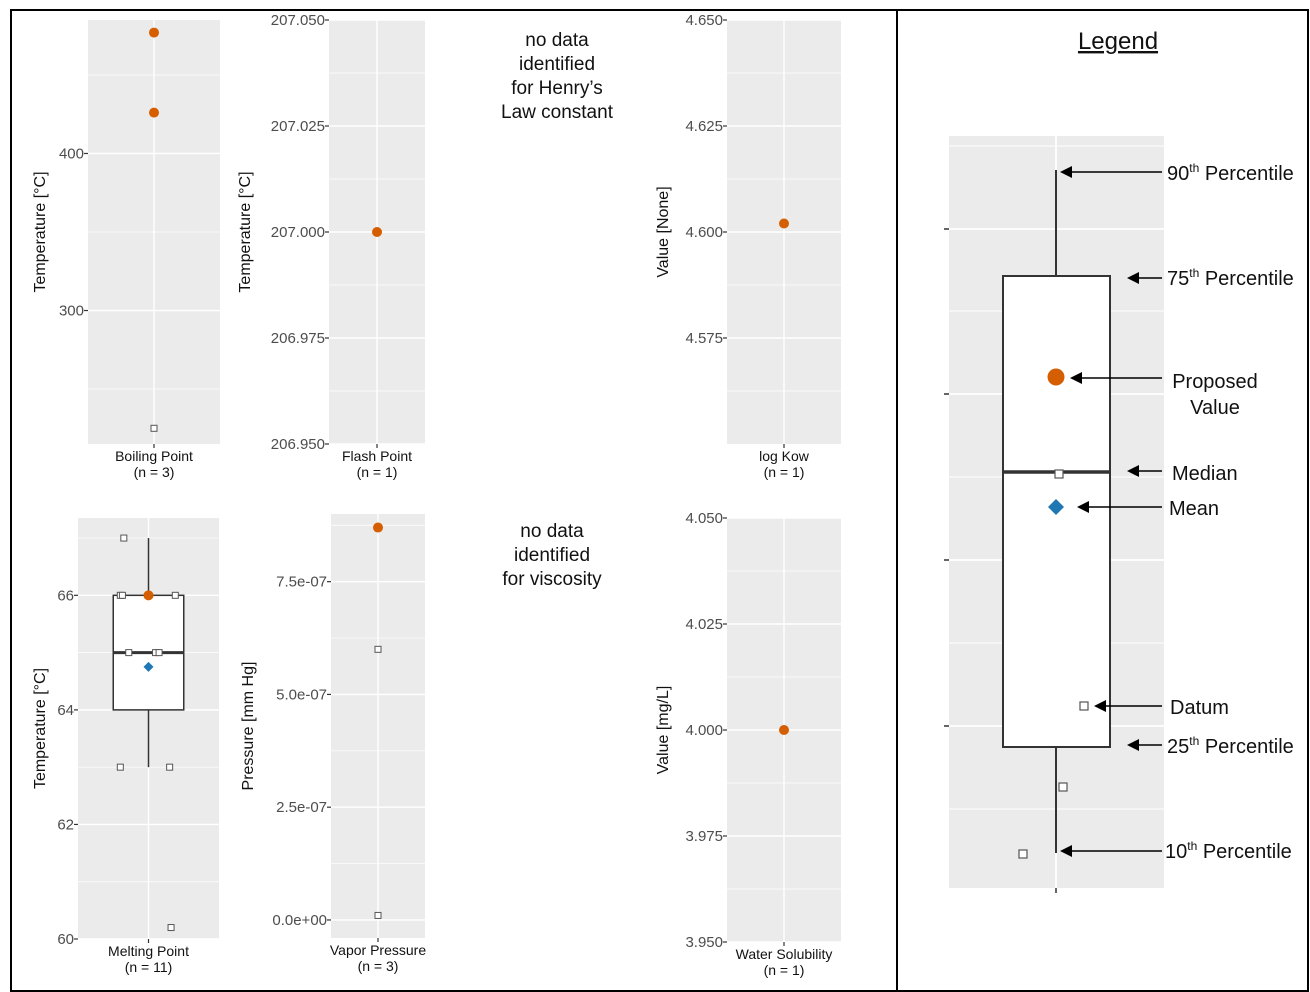 The height and width of the screenshot is (992, 1310). What do you see at coordinates (704, 836) in the screenshot?
I see `y-tick-label: 3.975` at bounding box center [704, 836].